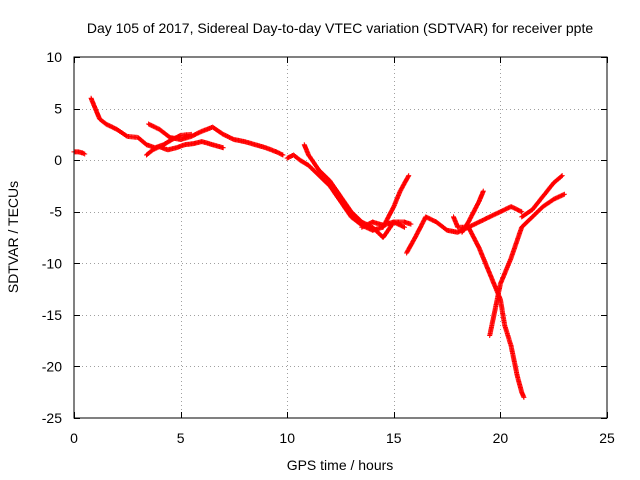 The width and height of the screenshot is (640, 480). Describe the element at coordinates (58, 160) in the screenshot. I see `y-tick-label: 0` at that location.